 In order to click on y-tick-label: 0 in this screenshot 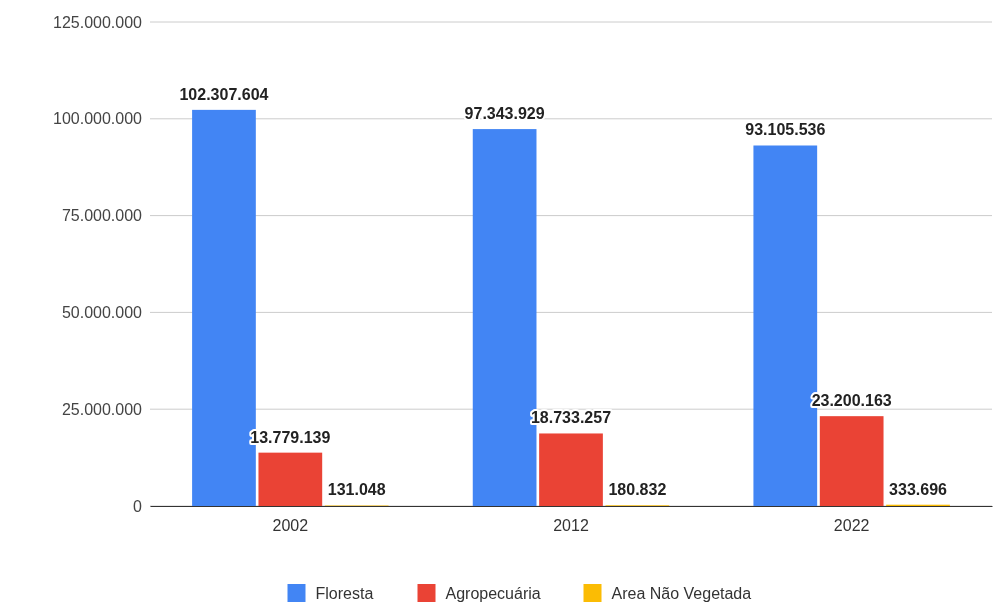, I will do `click(138, 506)`.